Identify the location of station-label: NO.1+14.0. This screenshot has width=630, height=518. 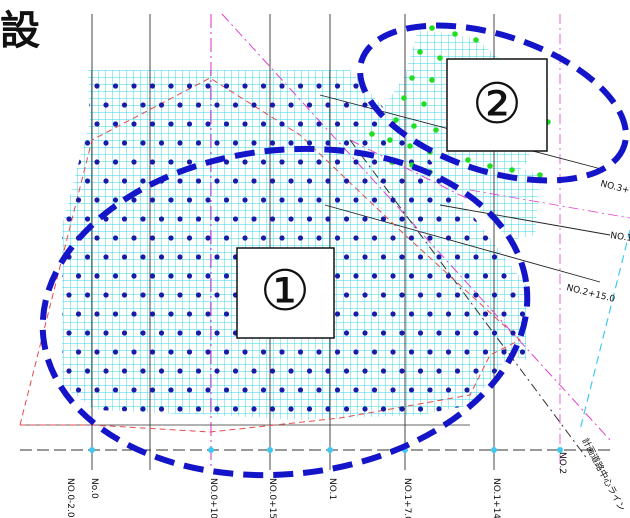
(496, 498).